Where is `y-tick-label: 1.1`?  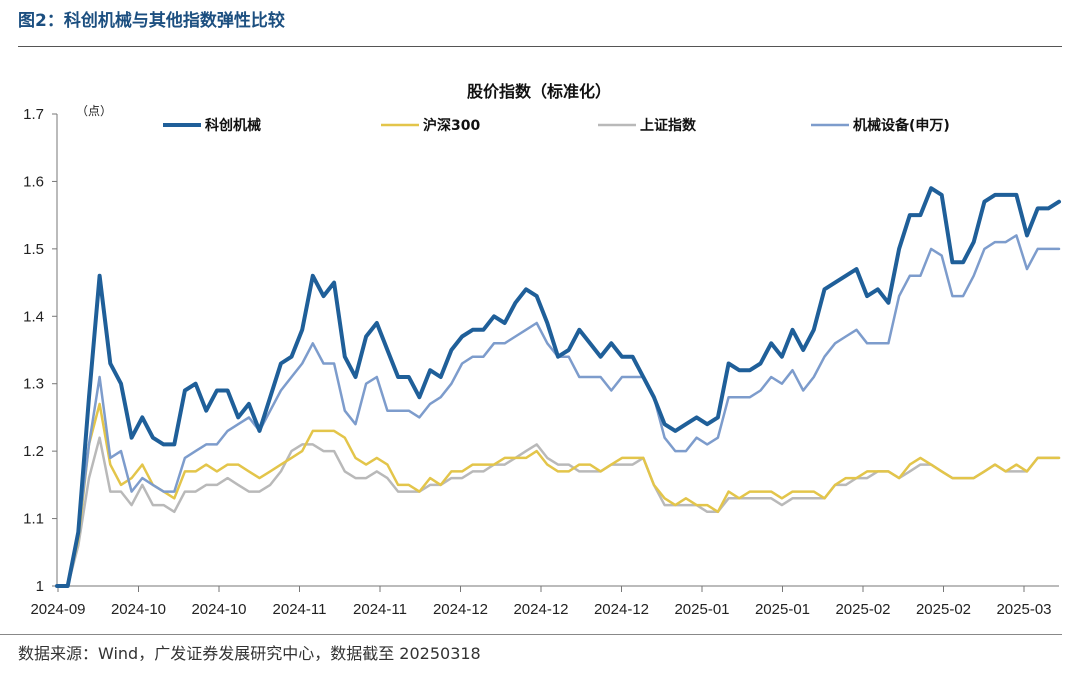 y-tick-label: 1.1 is located at coordinates (33, 519).